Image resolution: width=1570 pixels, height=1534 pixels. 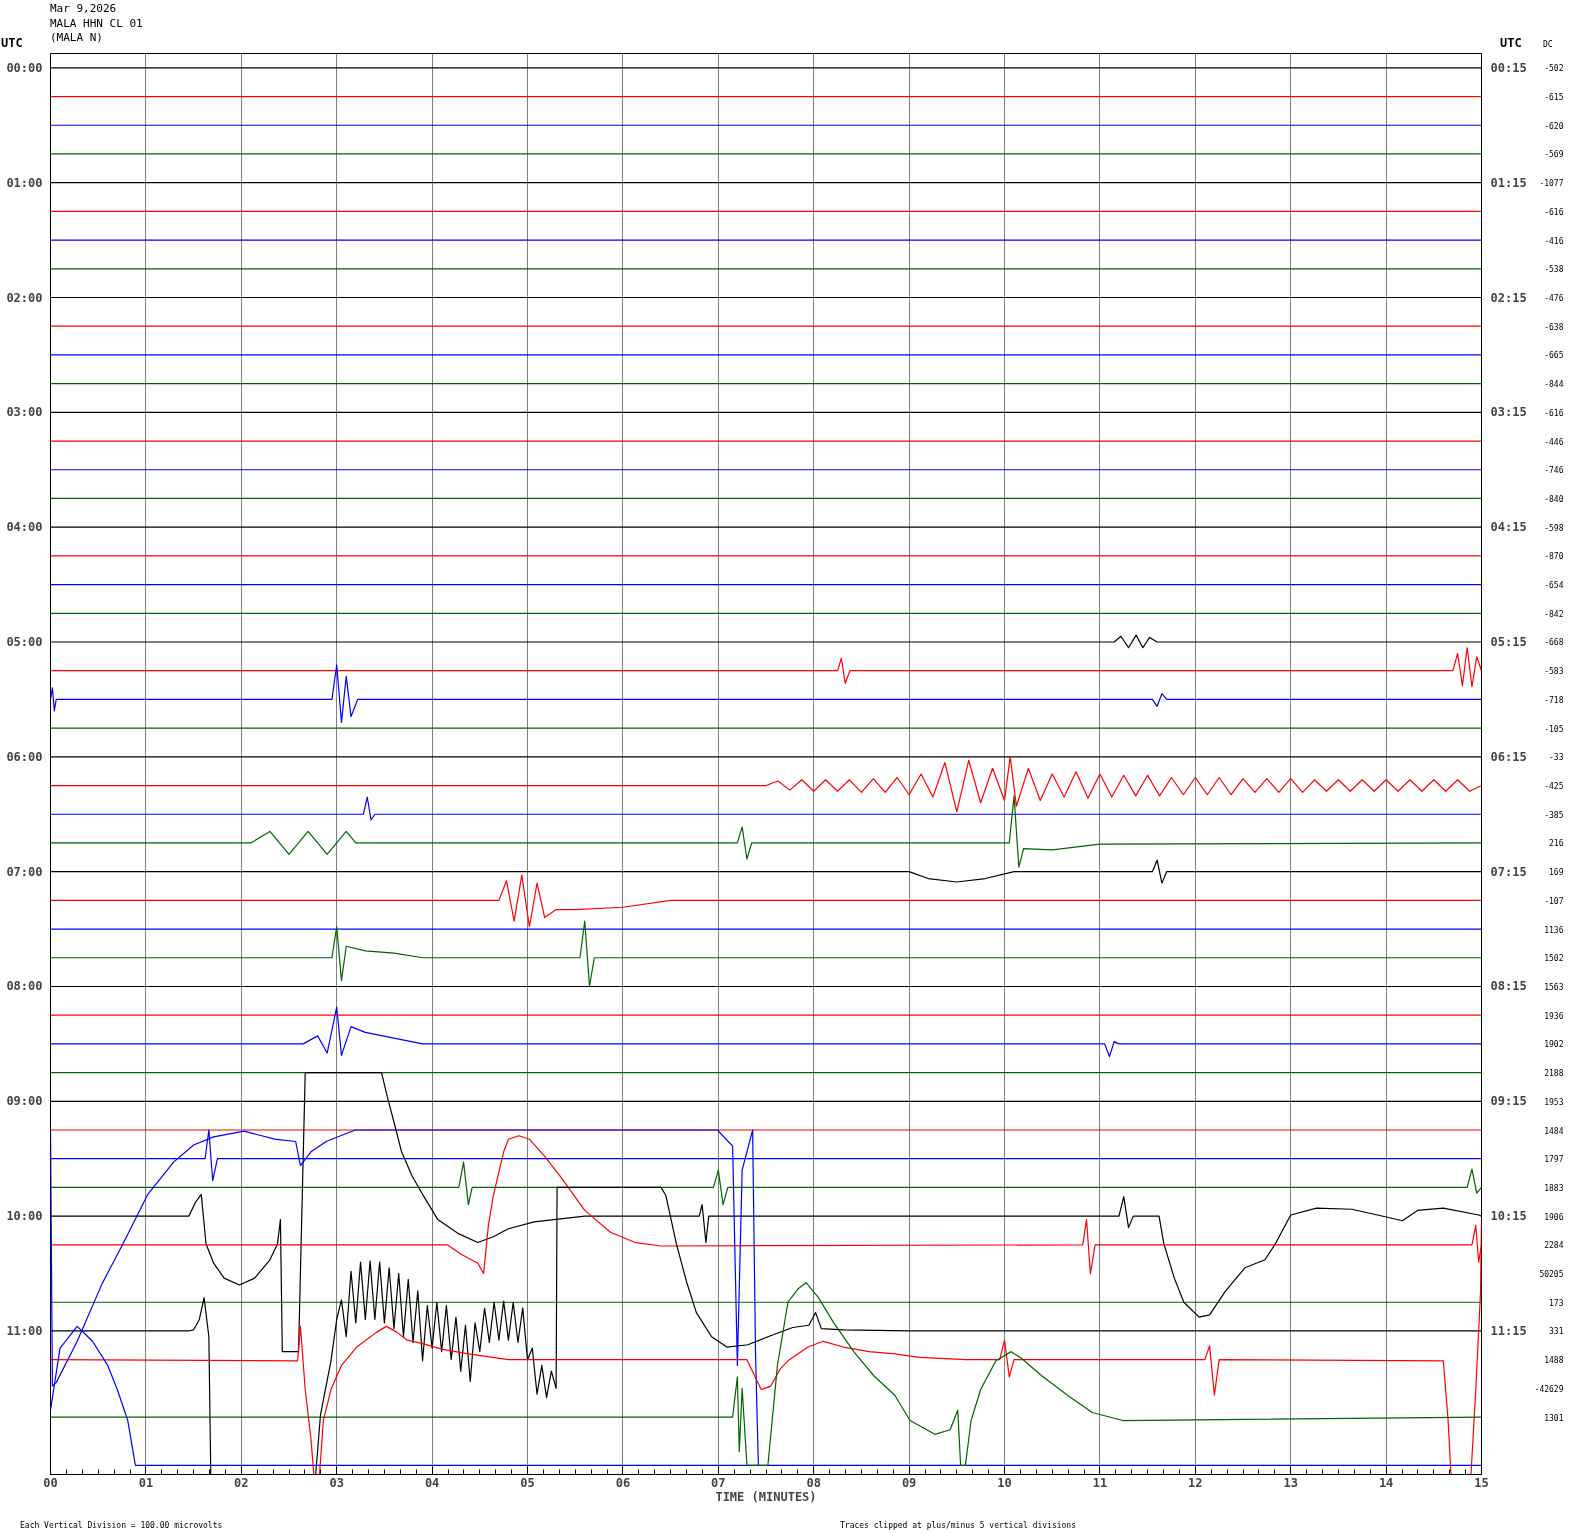 I want to click on x-tick-label: 02, so click(x=241, y=1482).